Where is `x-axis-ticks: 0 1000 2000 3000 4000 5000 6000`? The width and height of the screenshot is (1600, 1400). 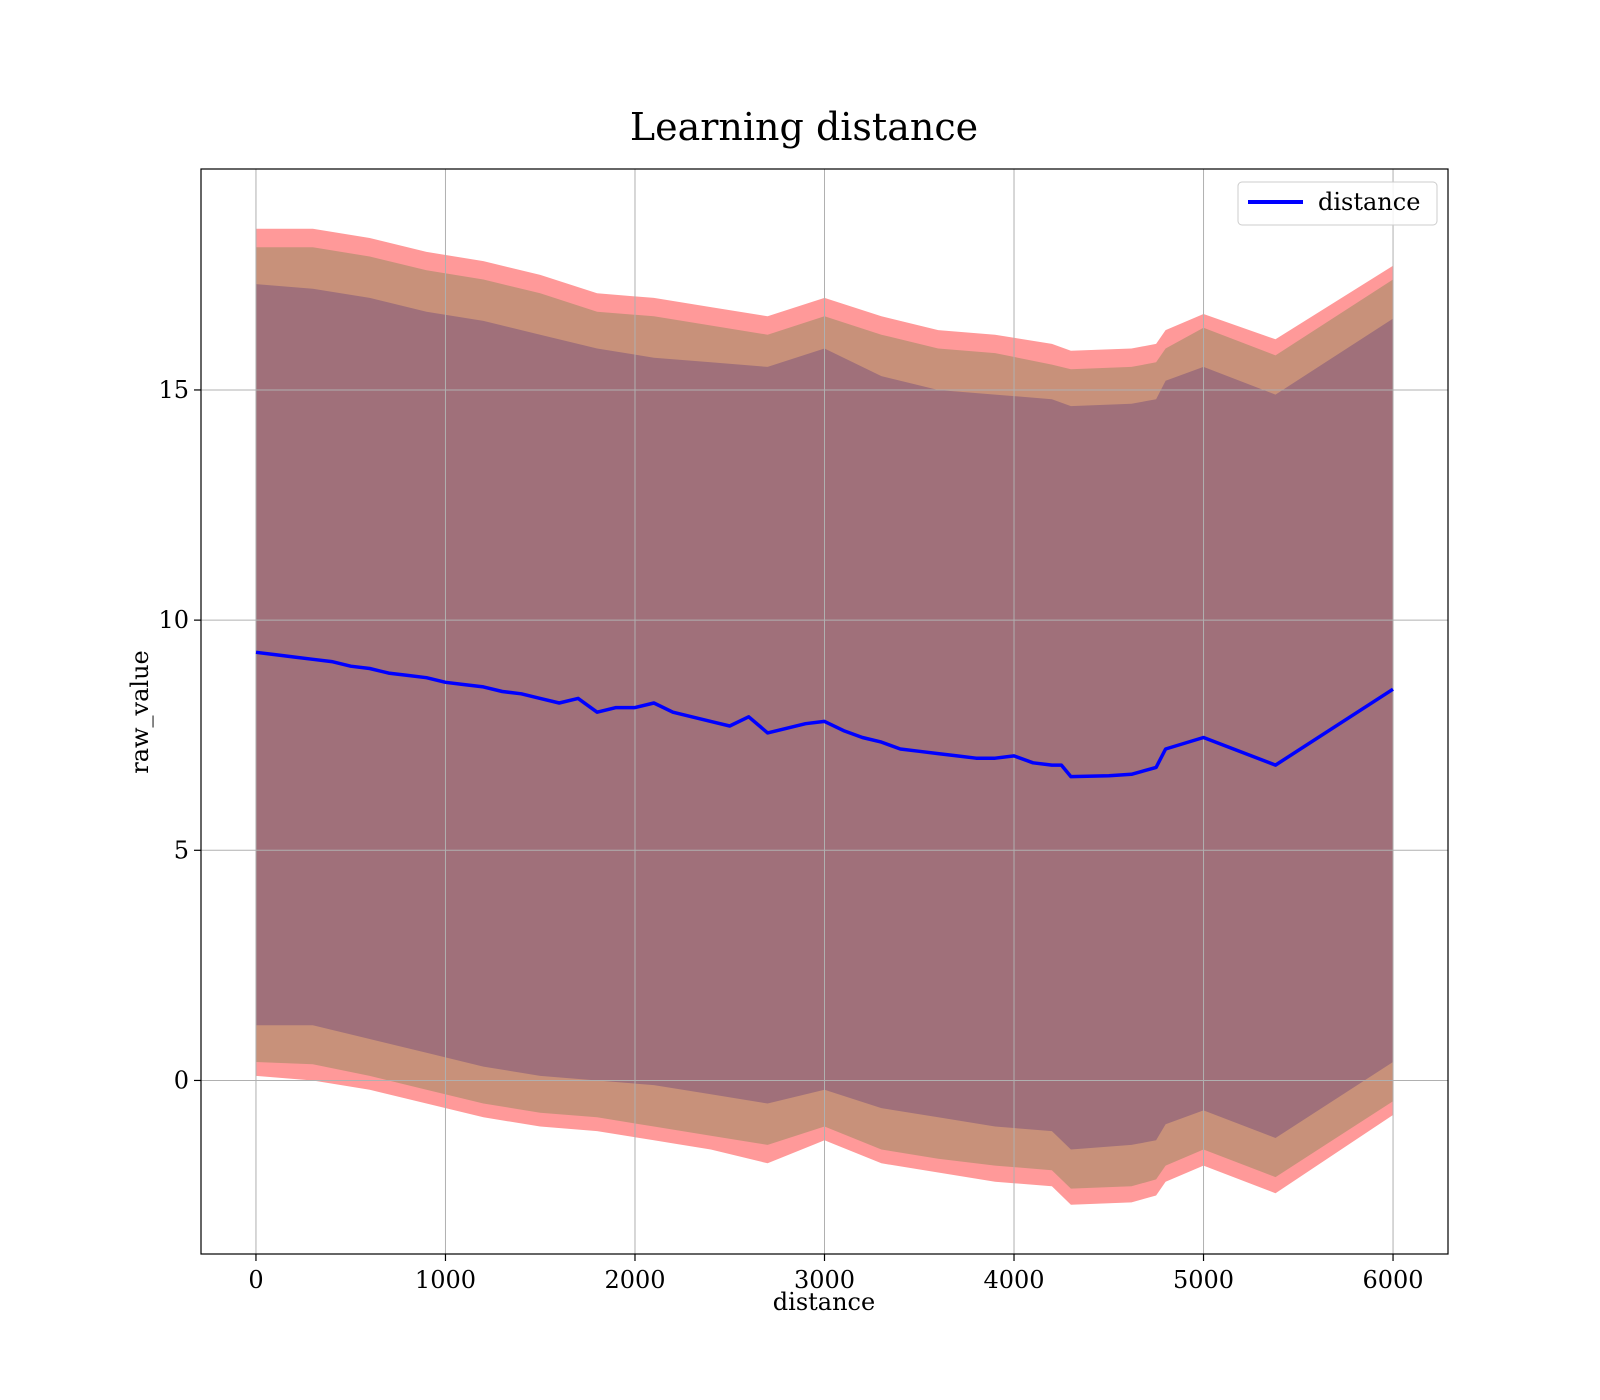 x-axis-ticks: 0 1000 2000 3000 4000 5000 6000 is located at coordinates (836, 1274).